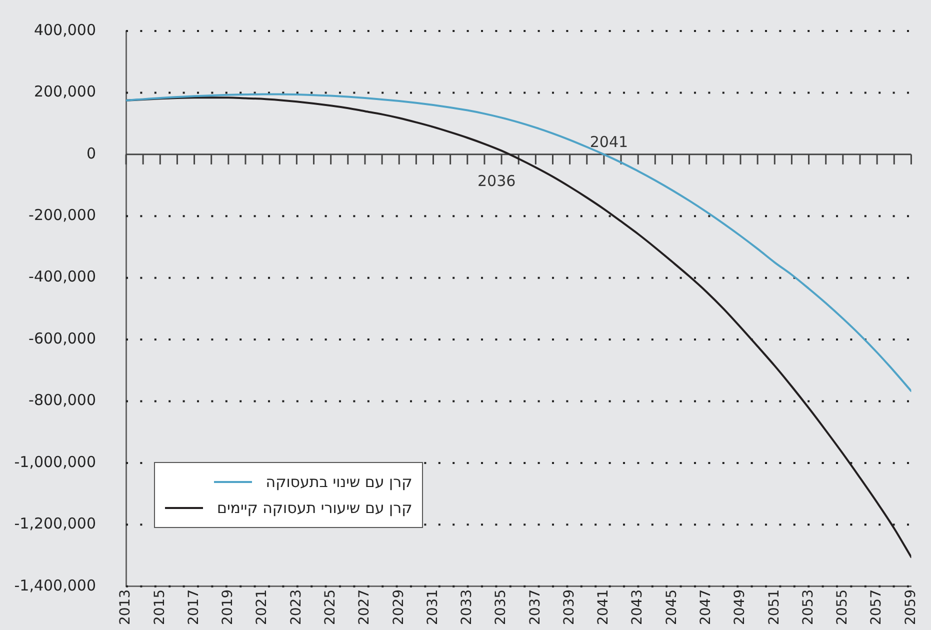  Describe the element at coordinates (638, 607) in the screenshot. I see `x-tick-label: 2043` at that location.